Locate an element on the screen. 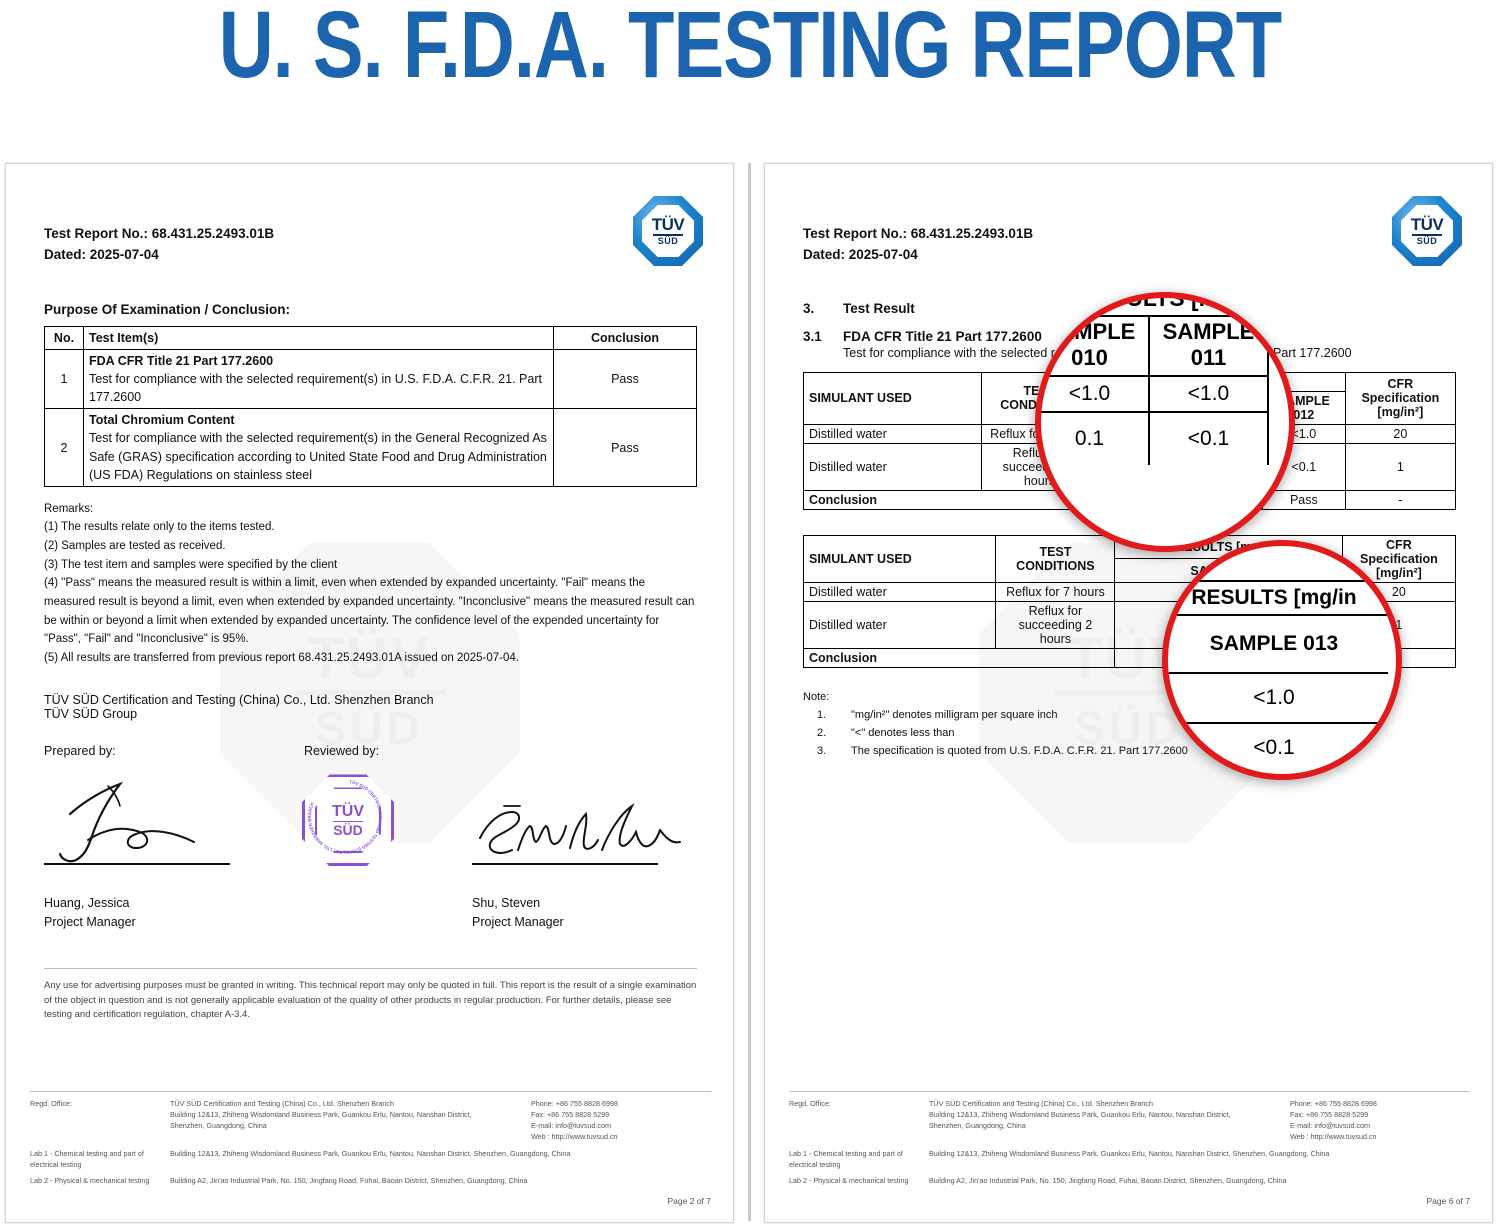 The width and height of the screenshot is (1500, 1231). mag2-row1-value: <1.0 is located at coordinates (1278, 698).